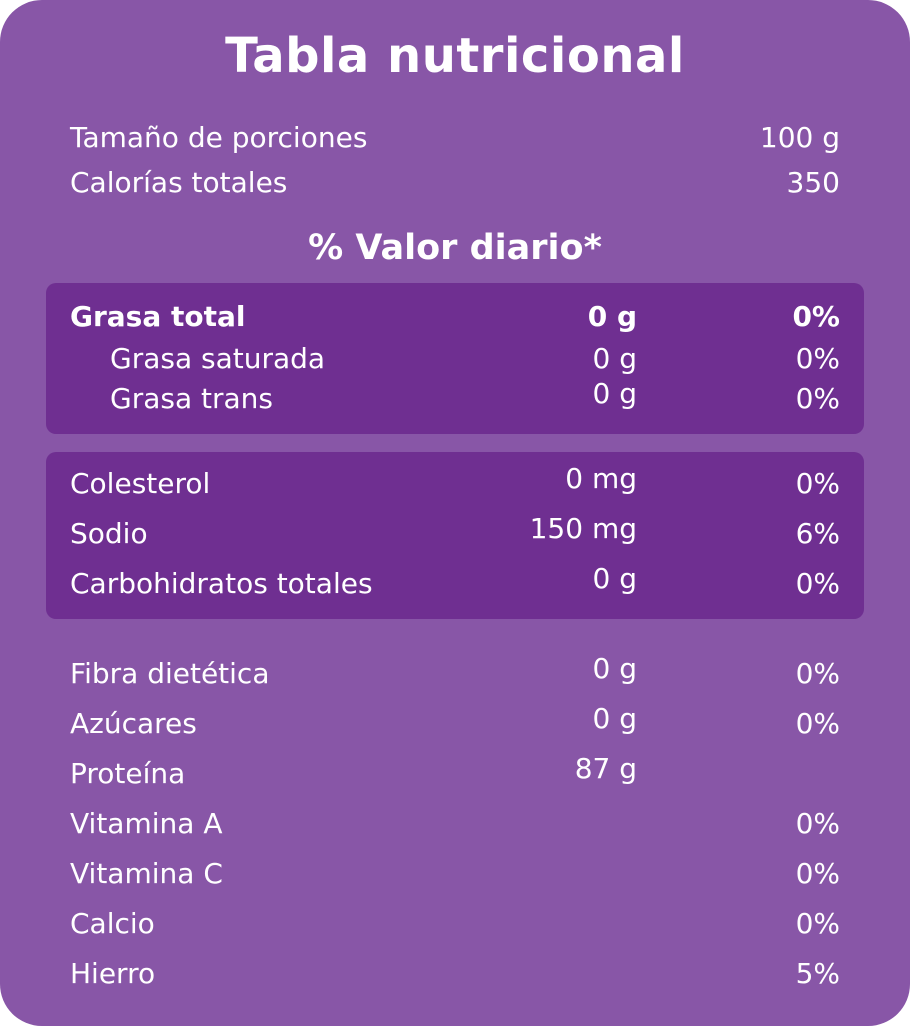 The width and height of the screenshot is (910, 1026). What do you see at coordinates (112, 923) in the screenshot?
I see `nutrient-label: Calcio` at bounding box center [112, 923].